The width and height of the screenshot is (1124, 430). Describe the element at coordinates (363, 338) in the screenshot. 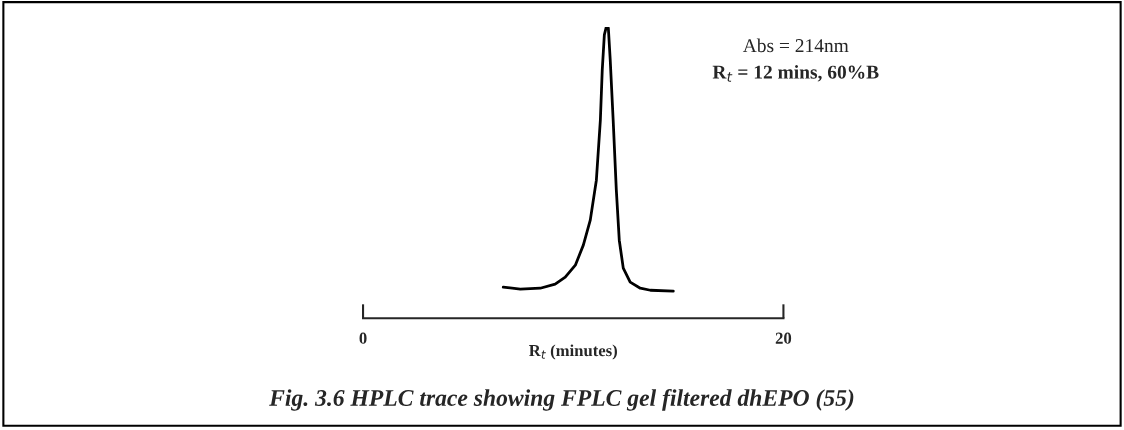

I see `x-tick-label: 0` at that location.